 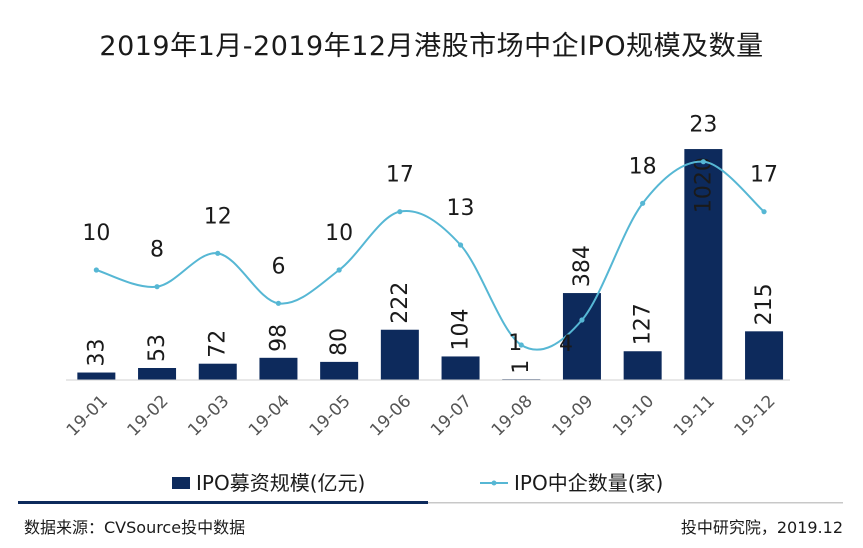 I want to click on count-label-19-02: 8, so click(x=157, y=250).